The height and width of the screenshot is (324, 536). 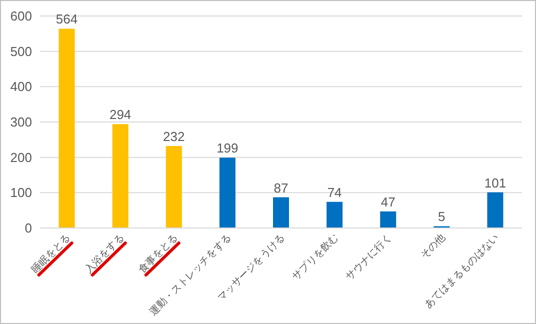 What do you see at coordinates (21, 86) in the screenshot?
I see `y-tick-label: 400` at bounding box center [21, 86].